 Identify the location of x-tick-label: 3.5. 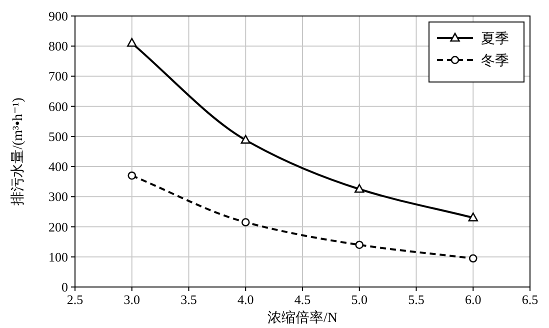
(188, 299).